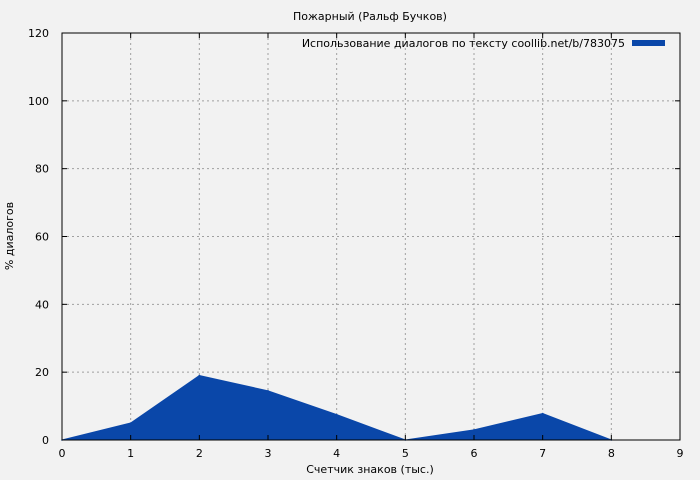 The height and width of the screenshot is (480, 700). I want to click on x-tick-label-2: 2, so click(199, 453).